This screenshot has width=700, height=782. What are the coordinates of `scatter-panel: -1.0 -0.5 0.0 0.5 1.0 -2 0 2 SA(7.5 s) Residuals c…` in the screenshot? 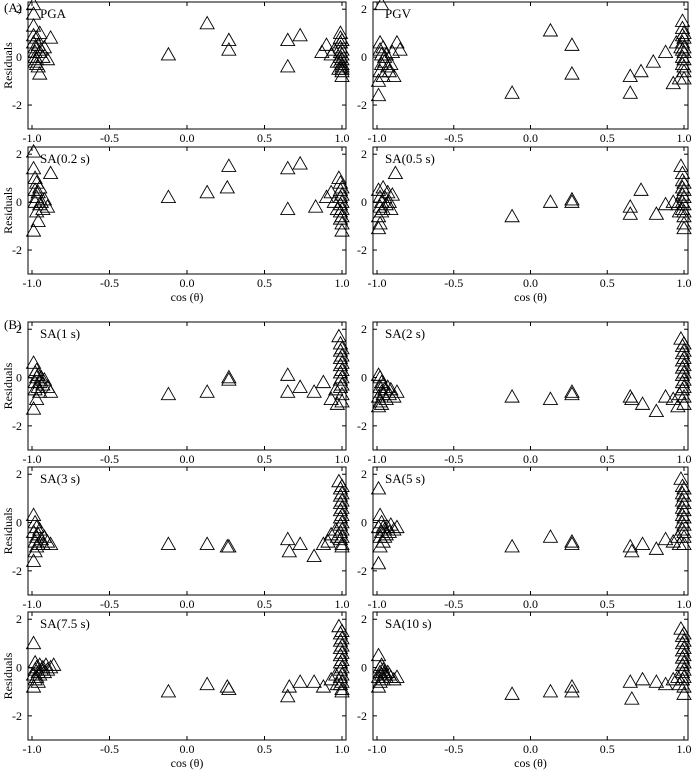 It's located at (175, 690).